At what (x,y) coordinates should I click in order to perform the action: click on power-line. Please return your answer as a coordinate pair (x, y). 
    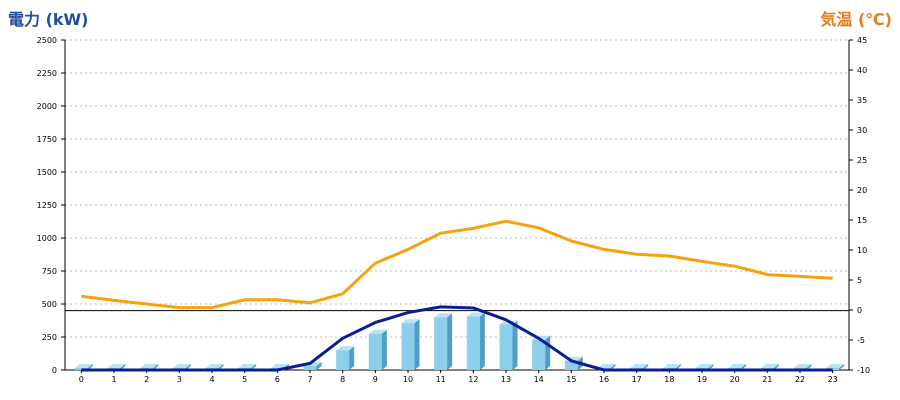
    Looking at the image, I should click on (457, 338).